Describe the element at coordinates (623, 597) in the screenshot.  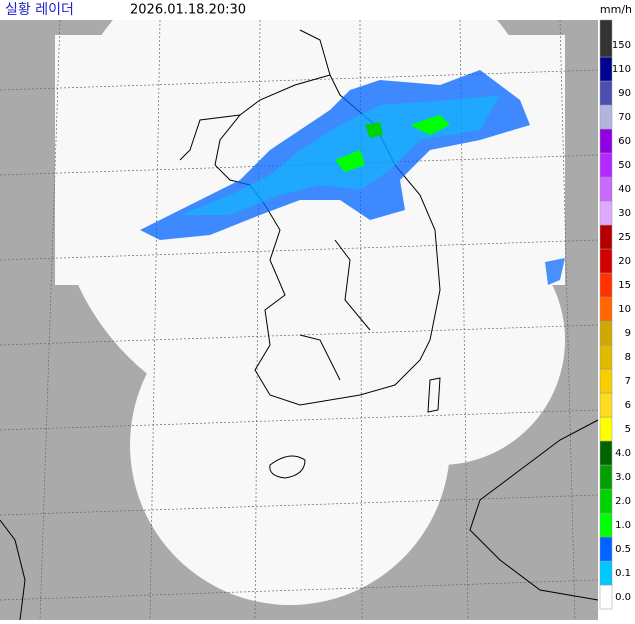
I see `legend-label: 0.0` at that location.